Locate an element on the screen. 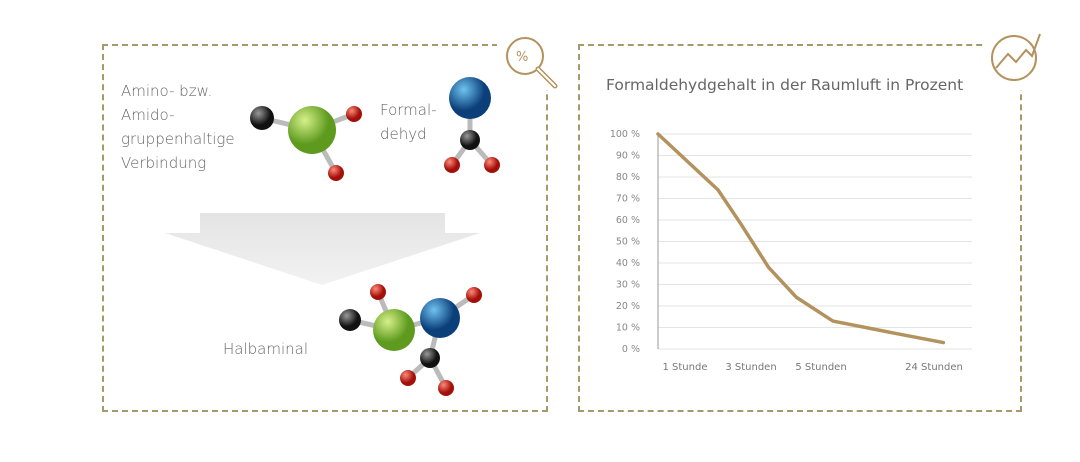 Image resolution: width=1080 pixels, height=462 pixels. trend-chart-icon is located at coordinates (1017, 59).